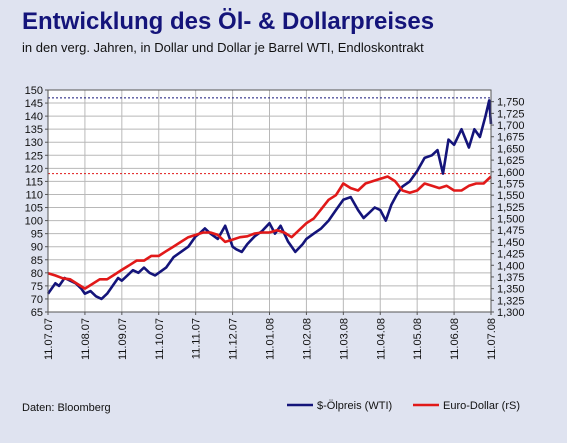 The width and height of the screenshot is (567, 443). I want to click on x-tick-label: 11.09.07, so click(123, 339).